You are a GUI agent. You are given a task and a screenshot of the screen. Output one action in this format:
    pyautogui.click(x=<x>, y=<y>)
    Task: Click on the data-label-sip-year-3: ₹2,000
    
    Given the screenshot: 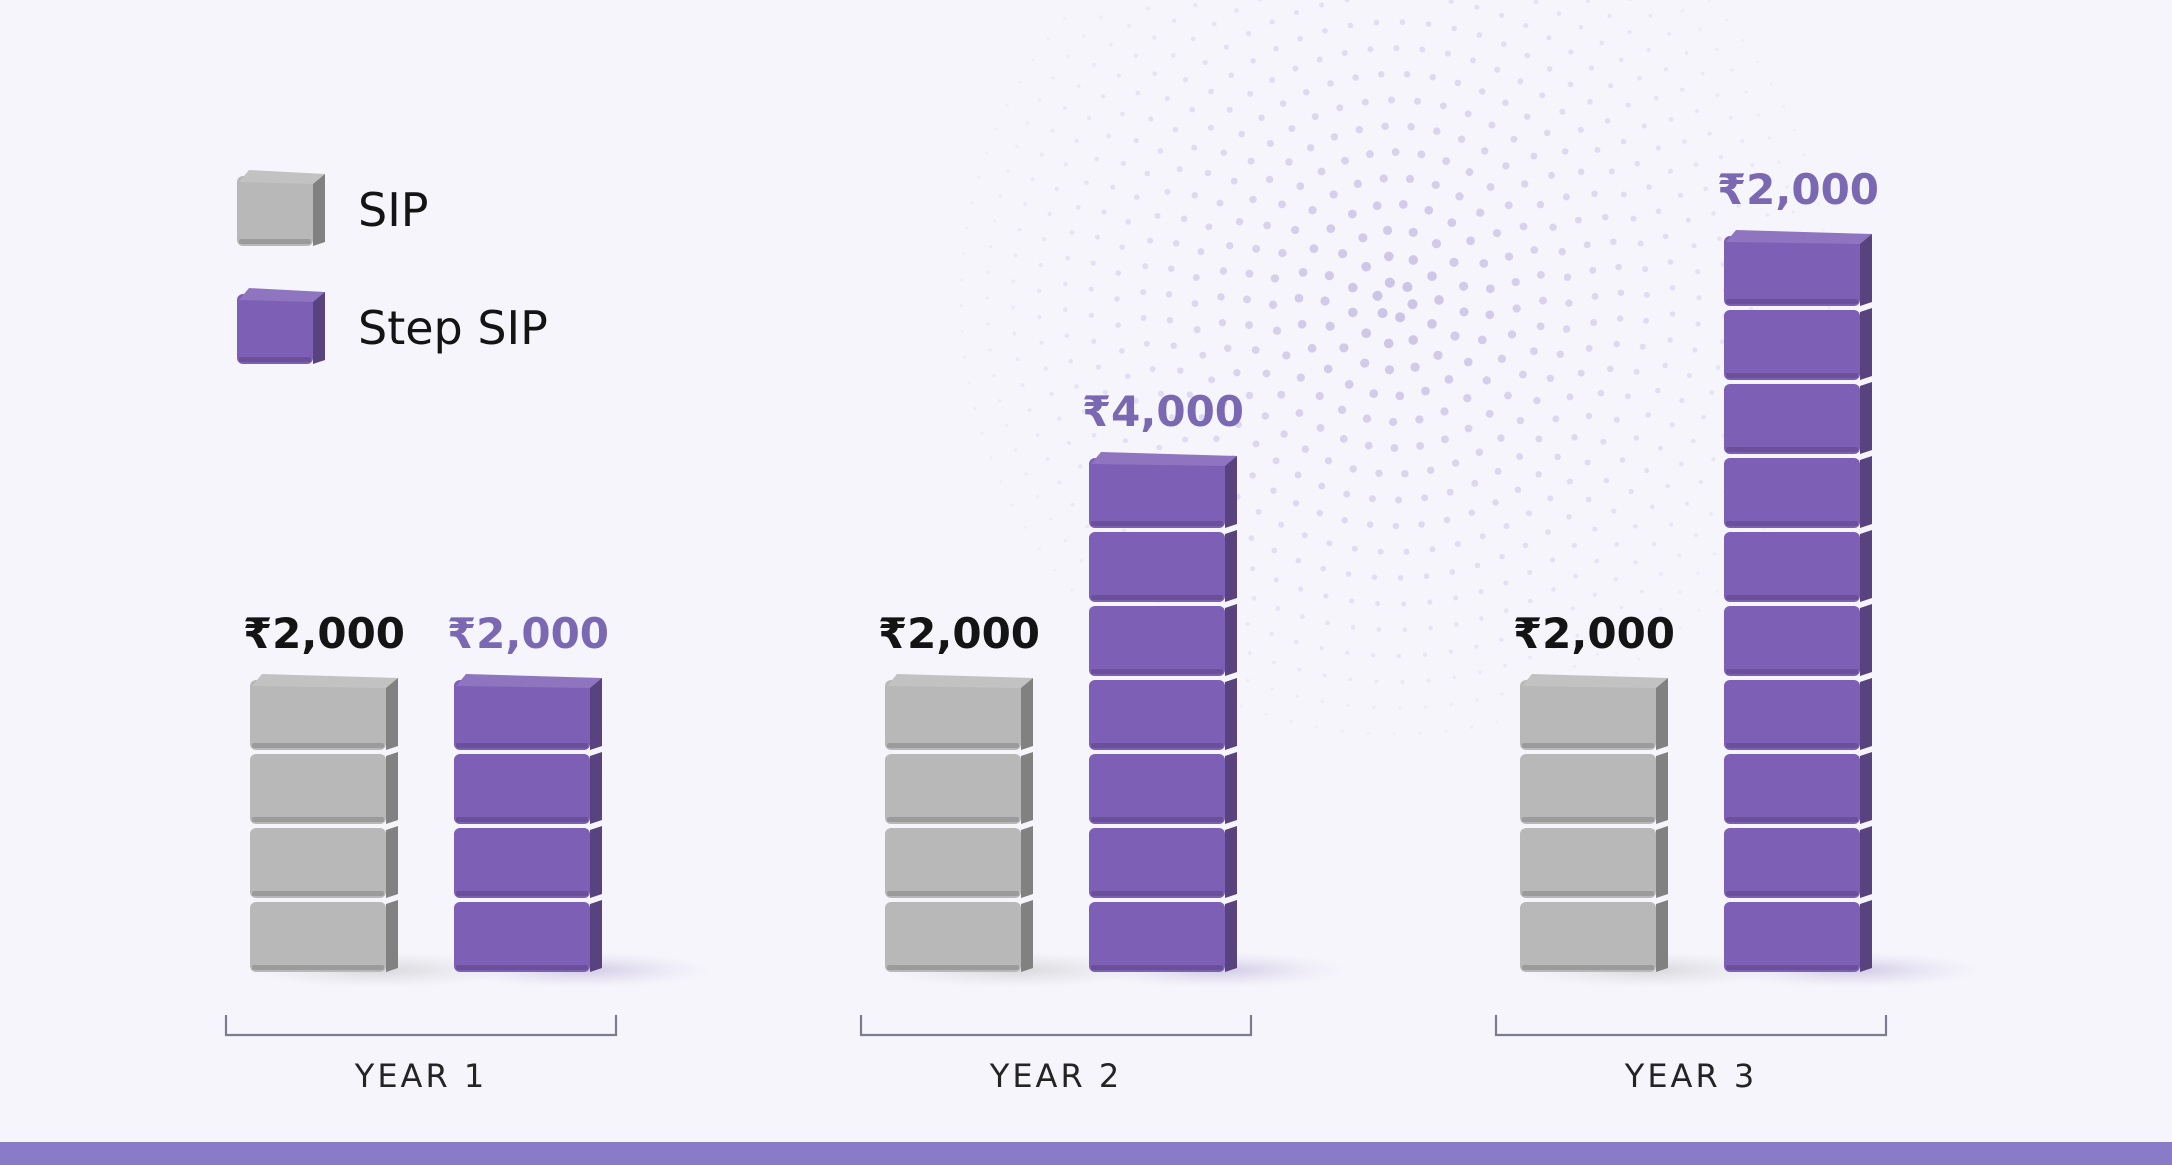 What is the action you would take?
    pyautogui.click(x=1594, y=633)
    